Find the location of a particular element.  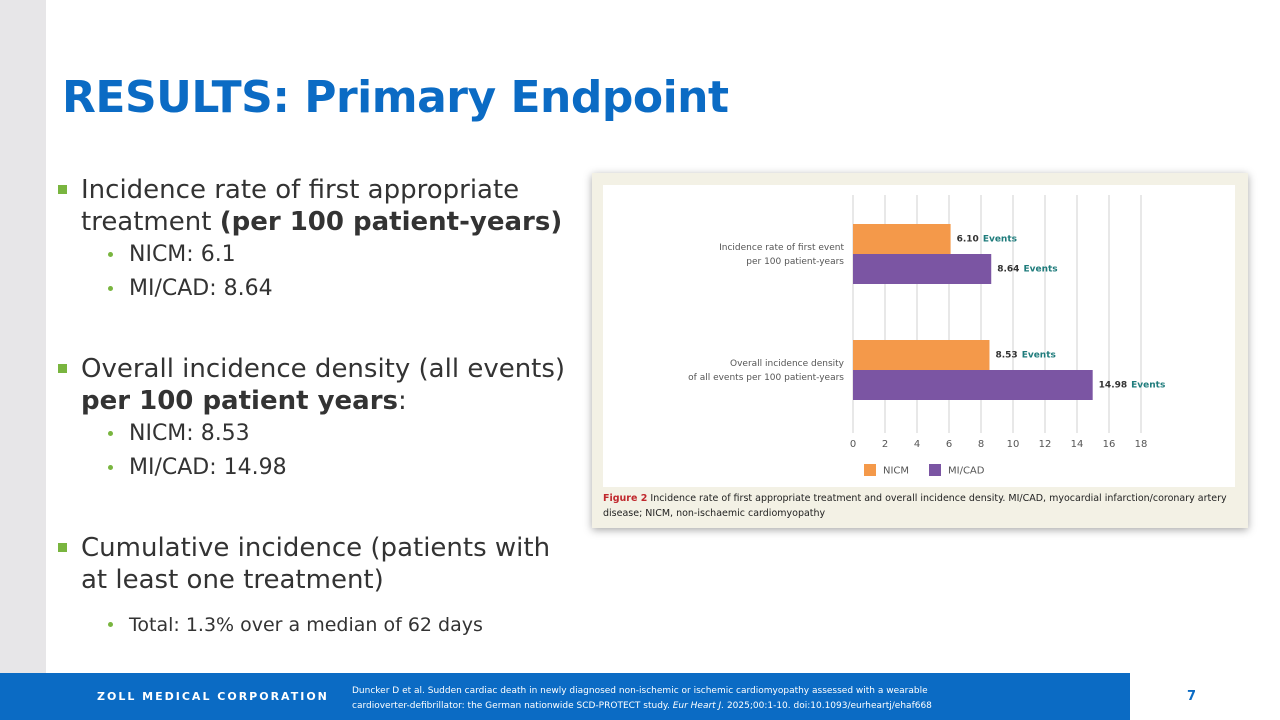

sub-bullet: NICM: 6.1 is located at coordinates (318, 255).